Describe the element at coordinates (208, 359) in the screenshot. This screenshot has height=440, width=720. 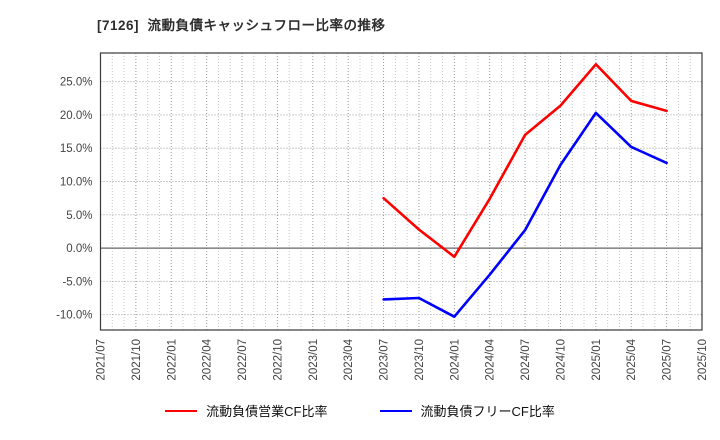
I see `x-axis-tick-label: 2022/04` at that location.